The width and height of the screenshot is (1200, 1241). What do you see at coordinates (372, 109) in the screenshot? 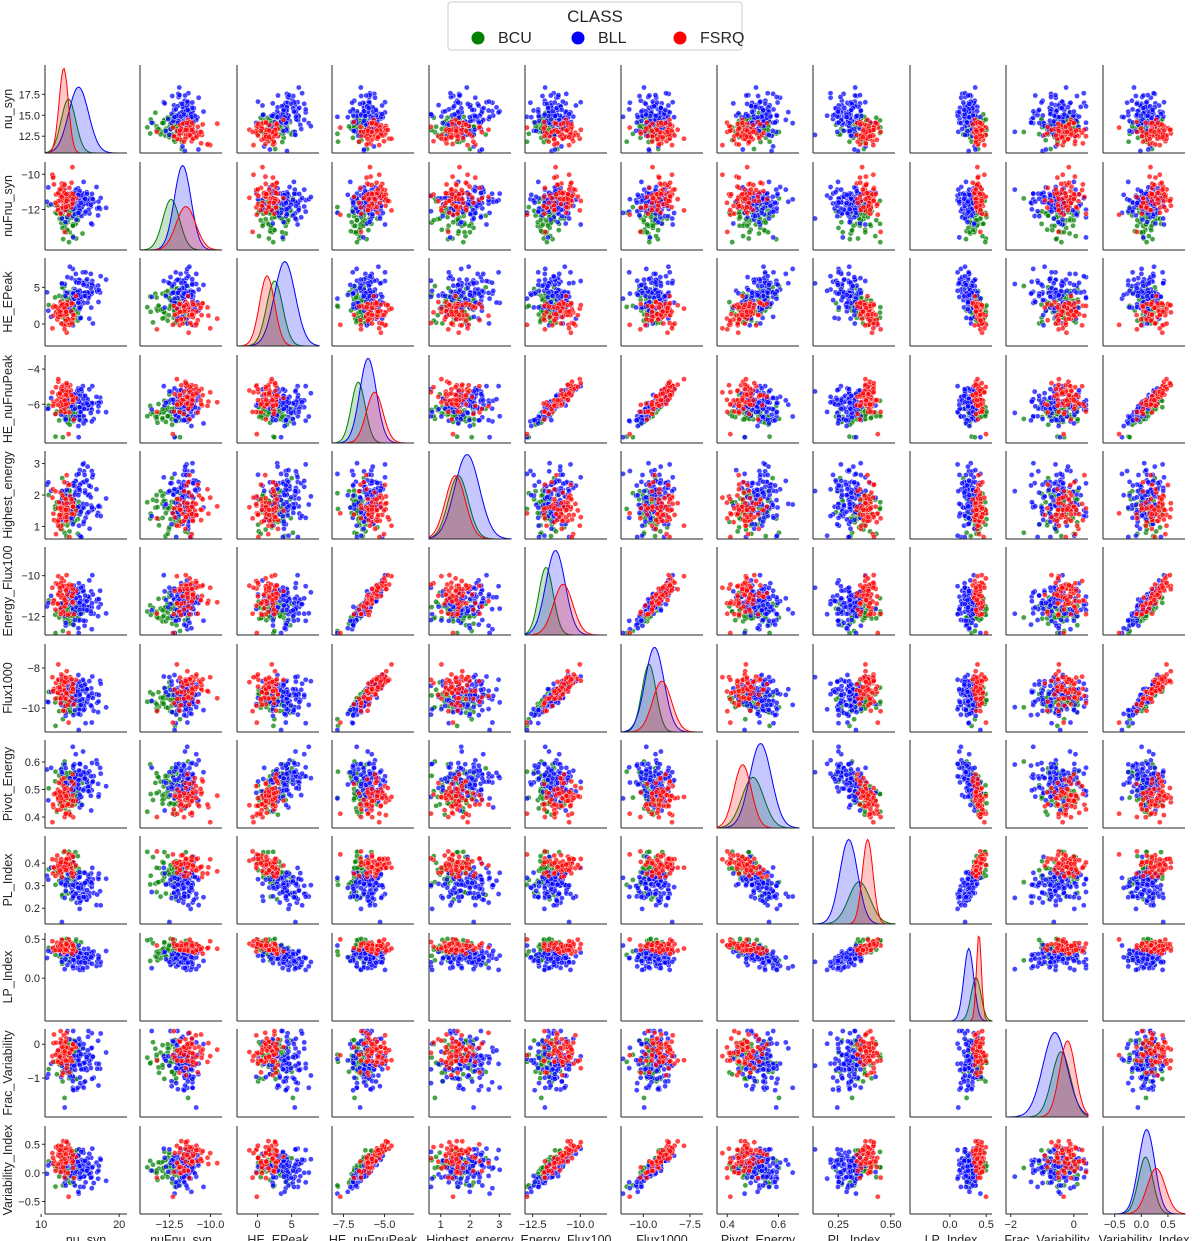
I see `panel-nu_syn-vs-HE_nuFnuPeak` at bounding box center [372, 109].